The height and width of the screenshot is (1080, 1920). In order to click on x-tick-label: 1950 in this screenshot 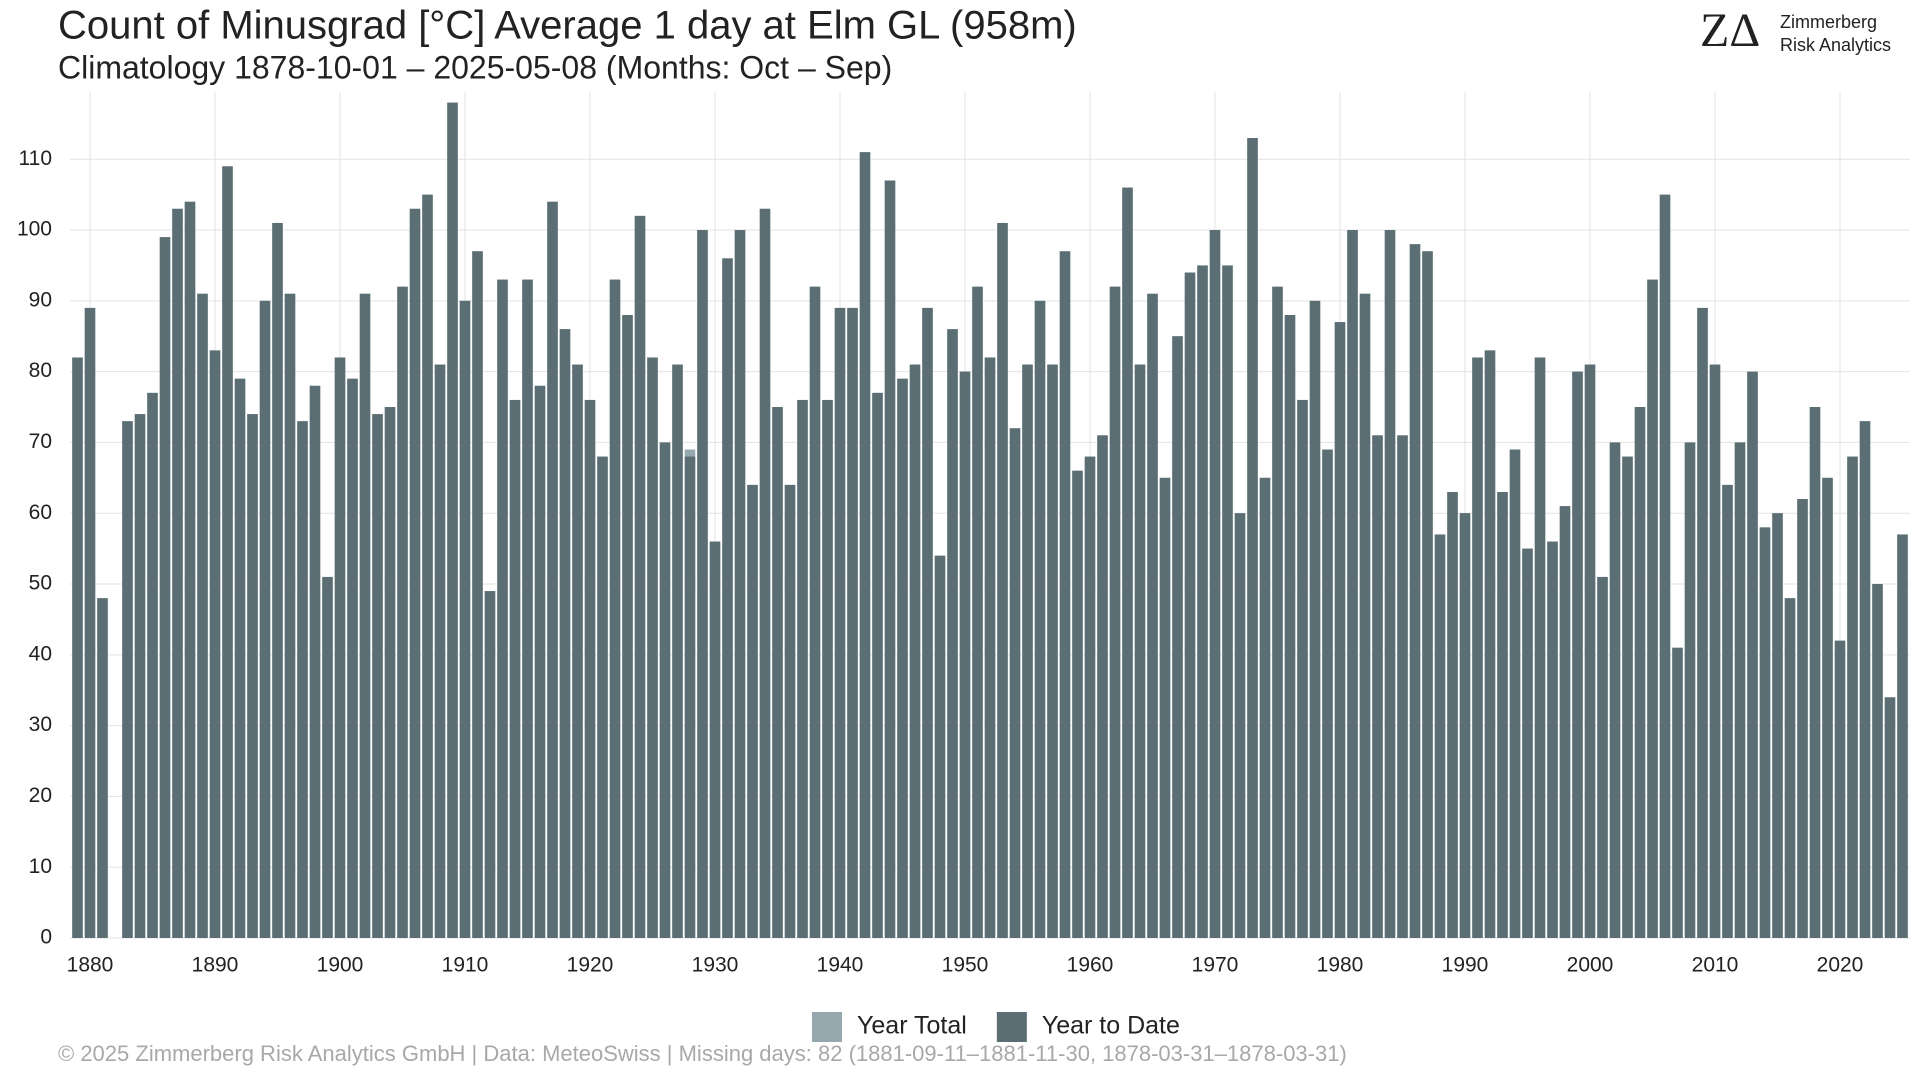, I will do `click(965, 965)`.